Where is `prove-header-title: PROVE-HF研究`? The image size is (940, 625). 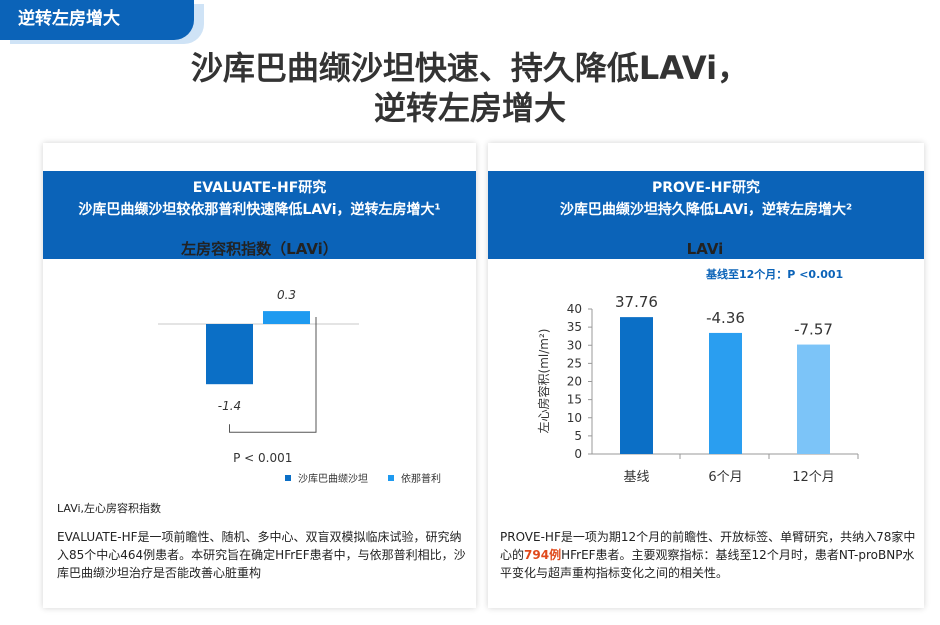
prove-header-title: PROVE-HF研究 is located at coordinates (706, 188).